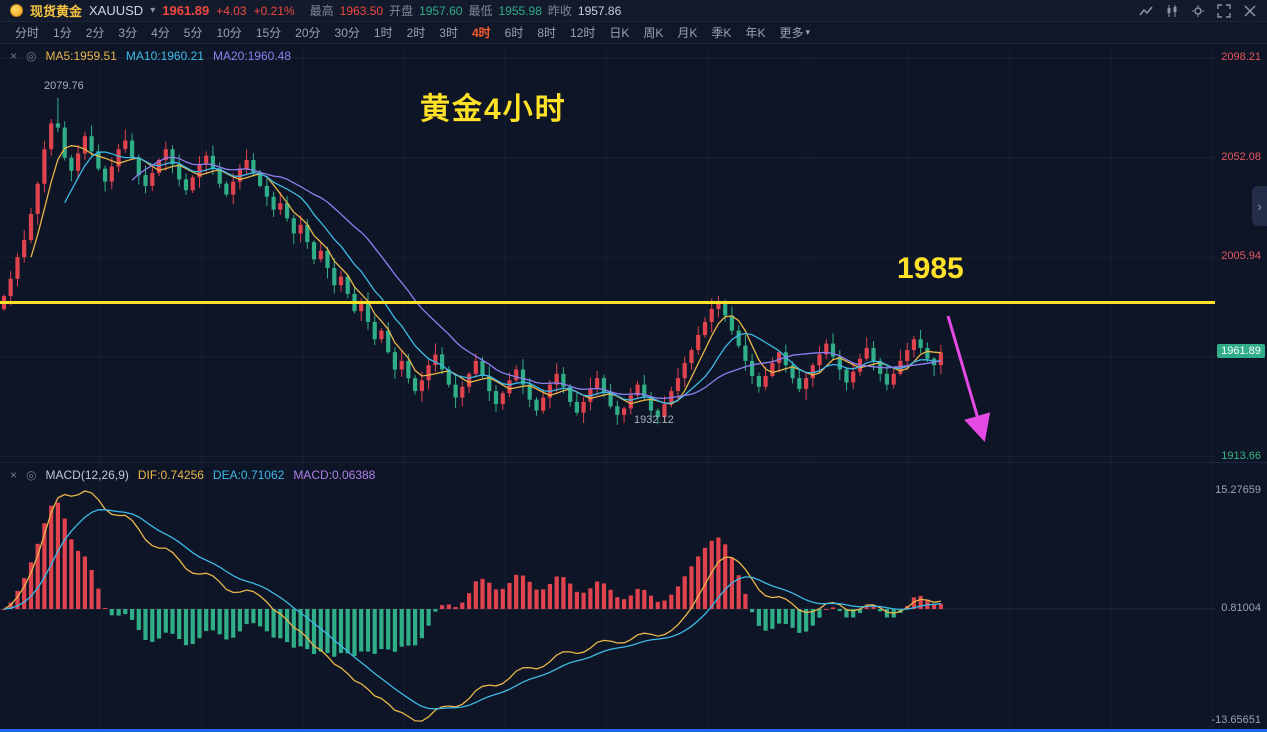 This screenshot has height=732, width=1267. What do you see at coordinates (1241, 156) in the screenshot?
I see `price-axis-label: 2052.08` at bounding box center [1241, 156].